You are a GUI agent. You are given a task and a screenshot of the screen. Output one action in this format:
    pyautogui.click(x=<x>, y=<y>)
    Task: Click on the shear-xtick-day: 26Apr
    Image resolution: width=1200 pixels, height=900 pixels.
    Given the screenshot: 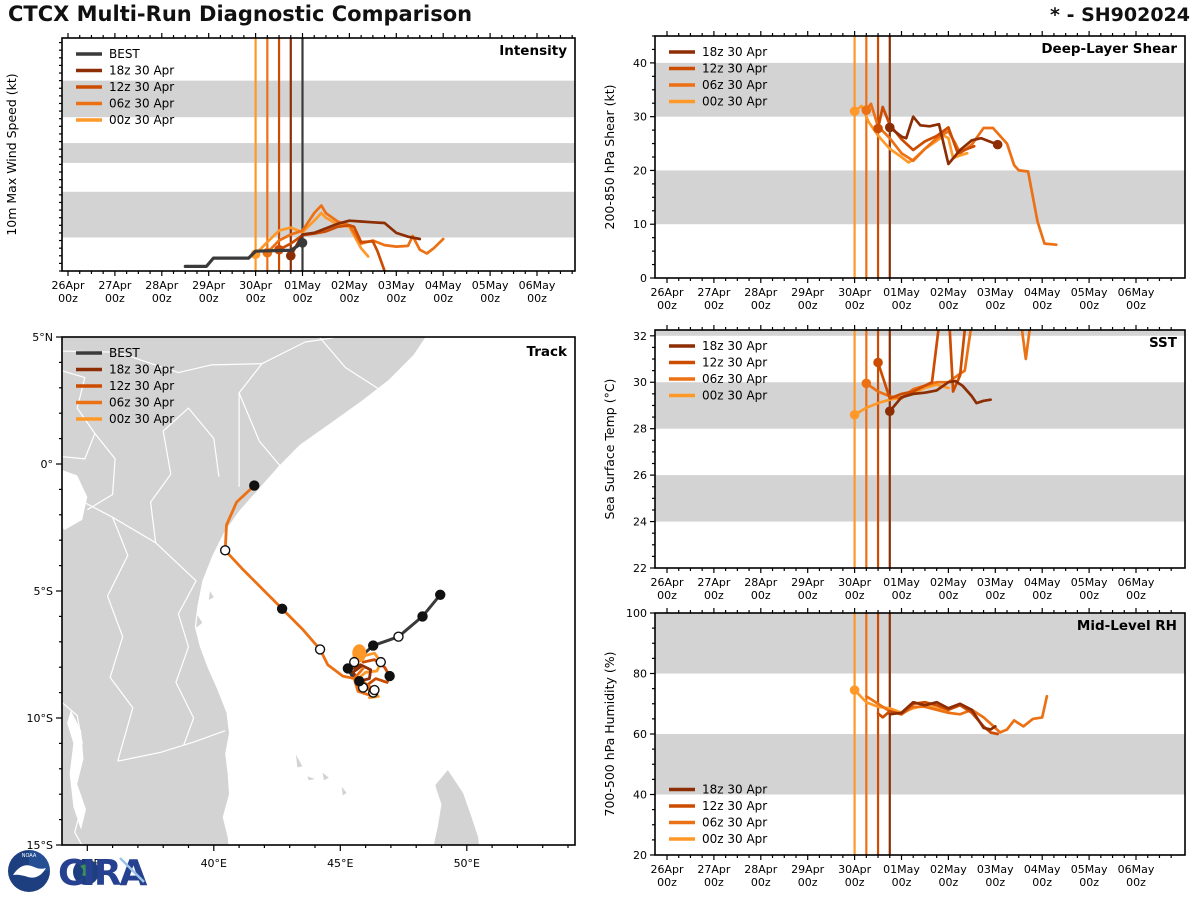 What is the action you would take?
    pyautogui.click(x=667, y=292)
    